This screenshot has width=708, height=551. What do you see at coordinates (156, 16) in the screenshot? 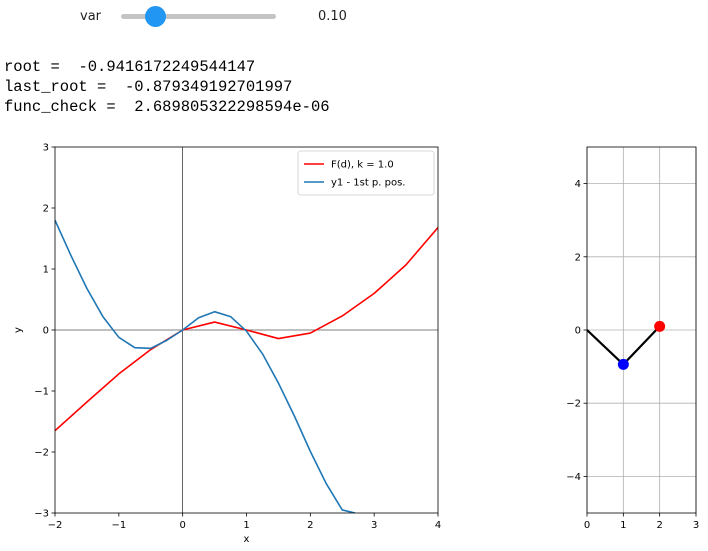
I see `slider-handle` at bounding box center [156, 16].